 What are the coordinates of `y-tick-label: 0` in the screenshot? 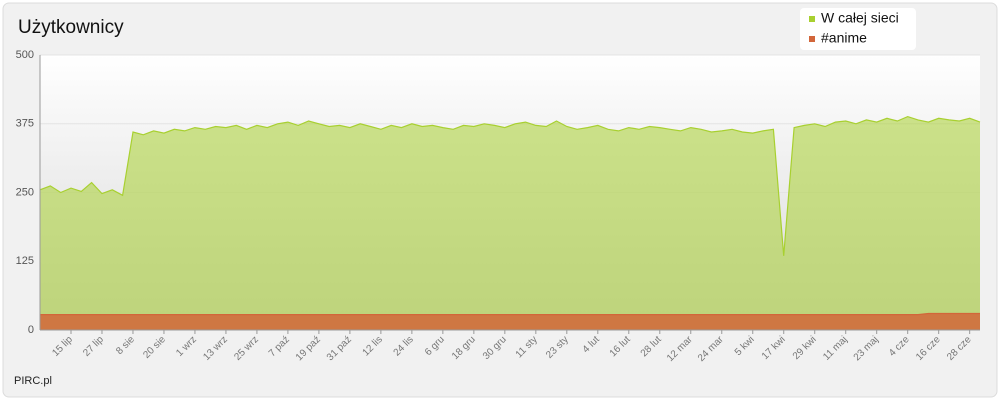 It's located at (31, 330).